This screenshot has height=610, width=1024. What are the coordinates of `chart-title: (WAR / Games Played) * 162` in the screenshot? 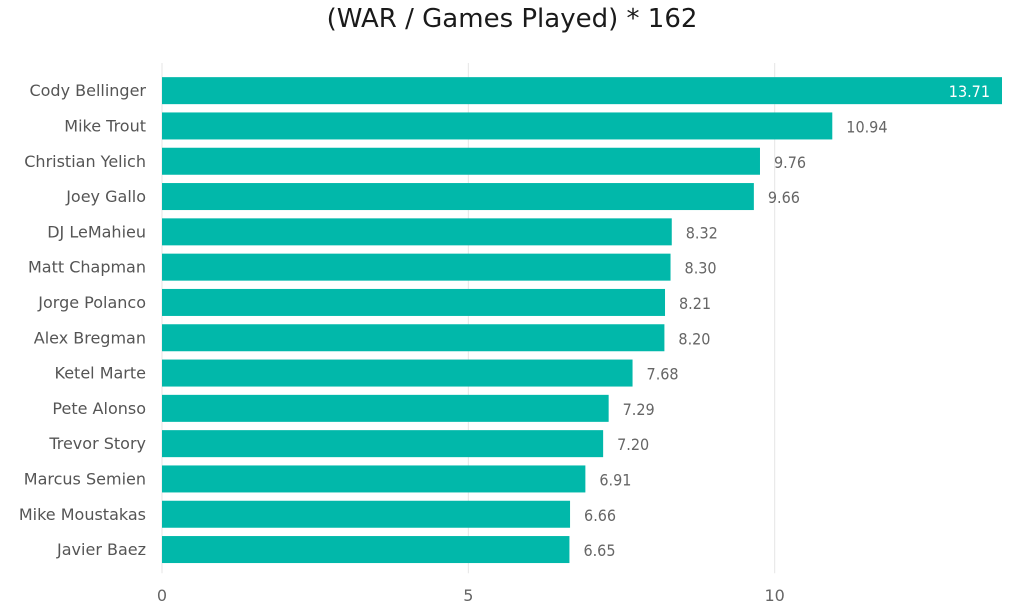 It's located at (512, 19).